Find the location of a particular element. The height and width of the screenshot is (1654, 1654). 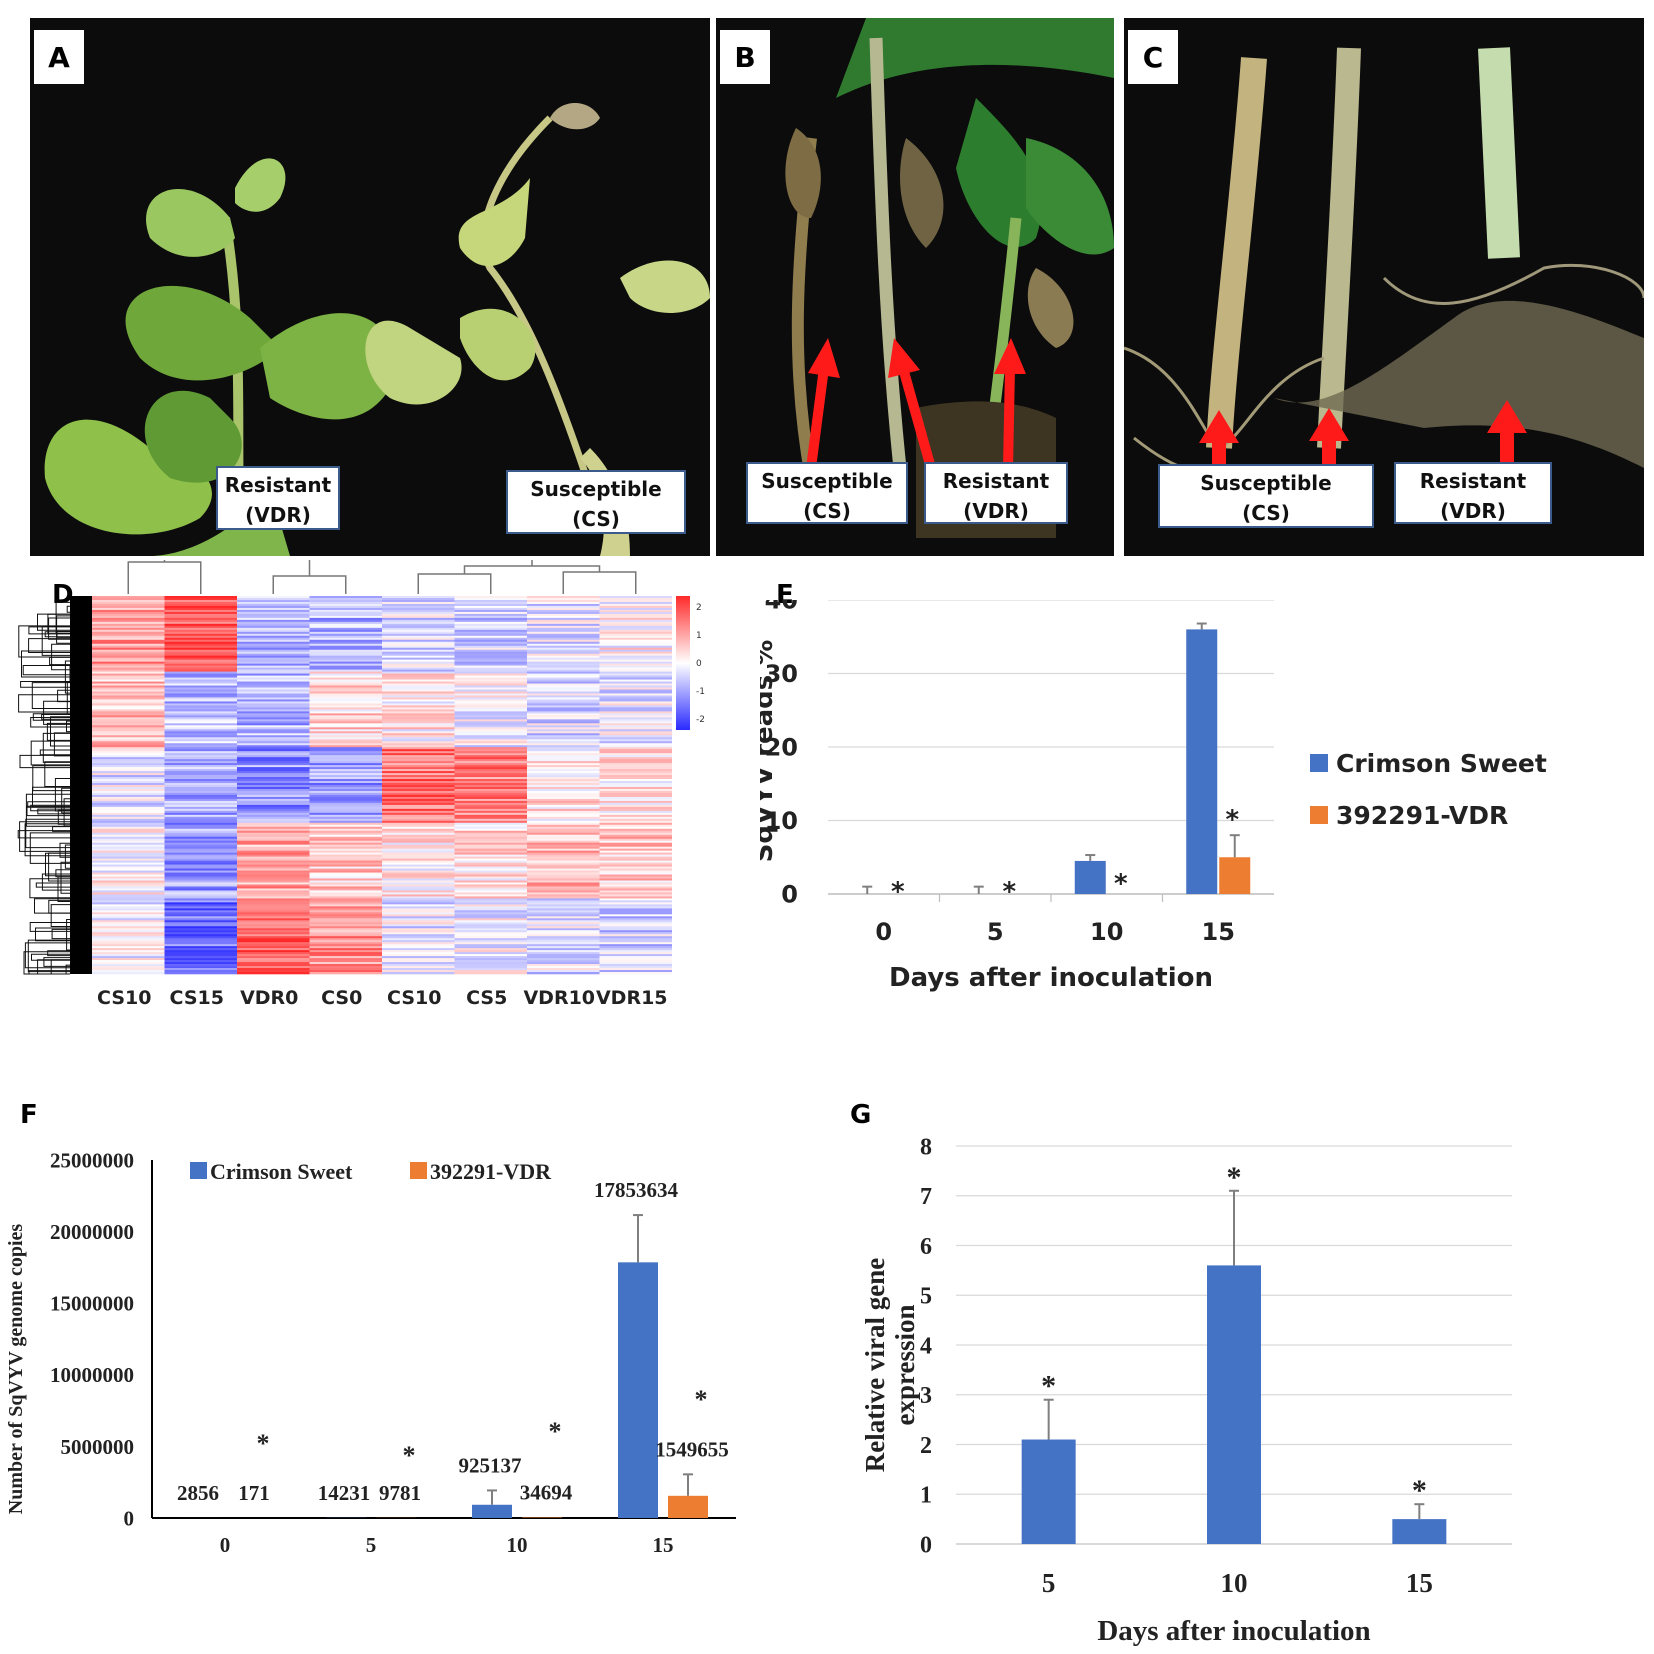

photo-c-susceptible-line2: (CS) is located at coordinates (1266, 513).